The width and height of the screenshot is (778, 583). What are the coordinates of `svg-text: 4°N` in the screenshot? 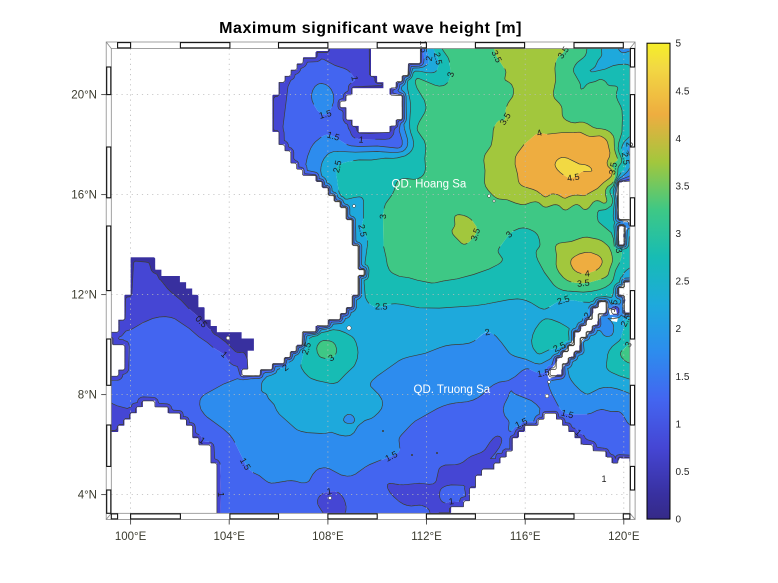 It's located at (87, 496).